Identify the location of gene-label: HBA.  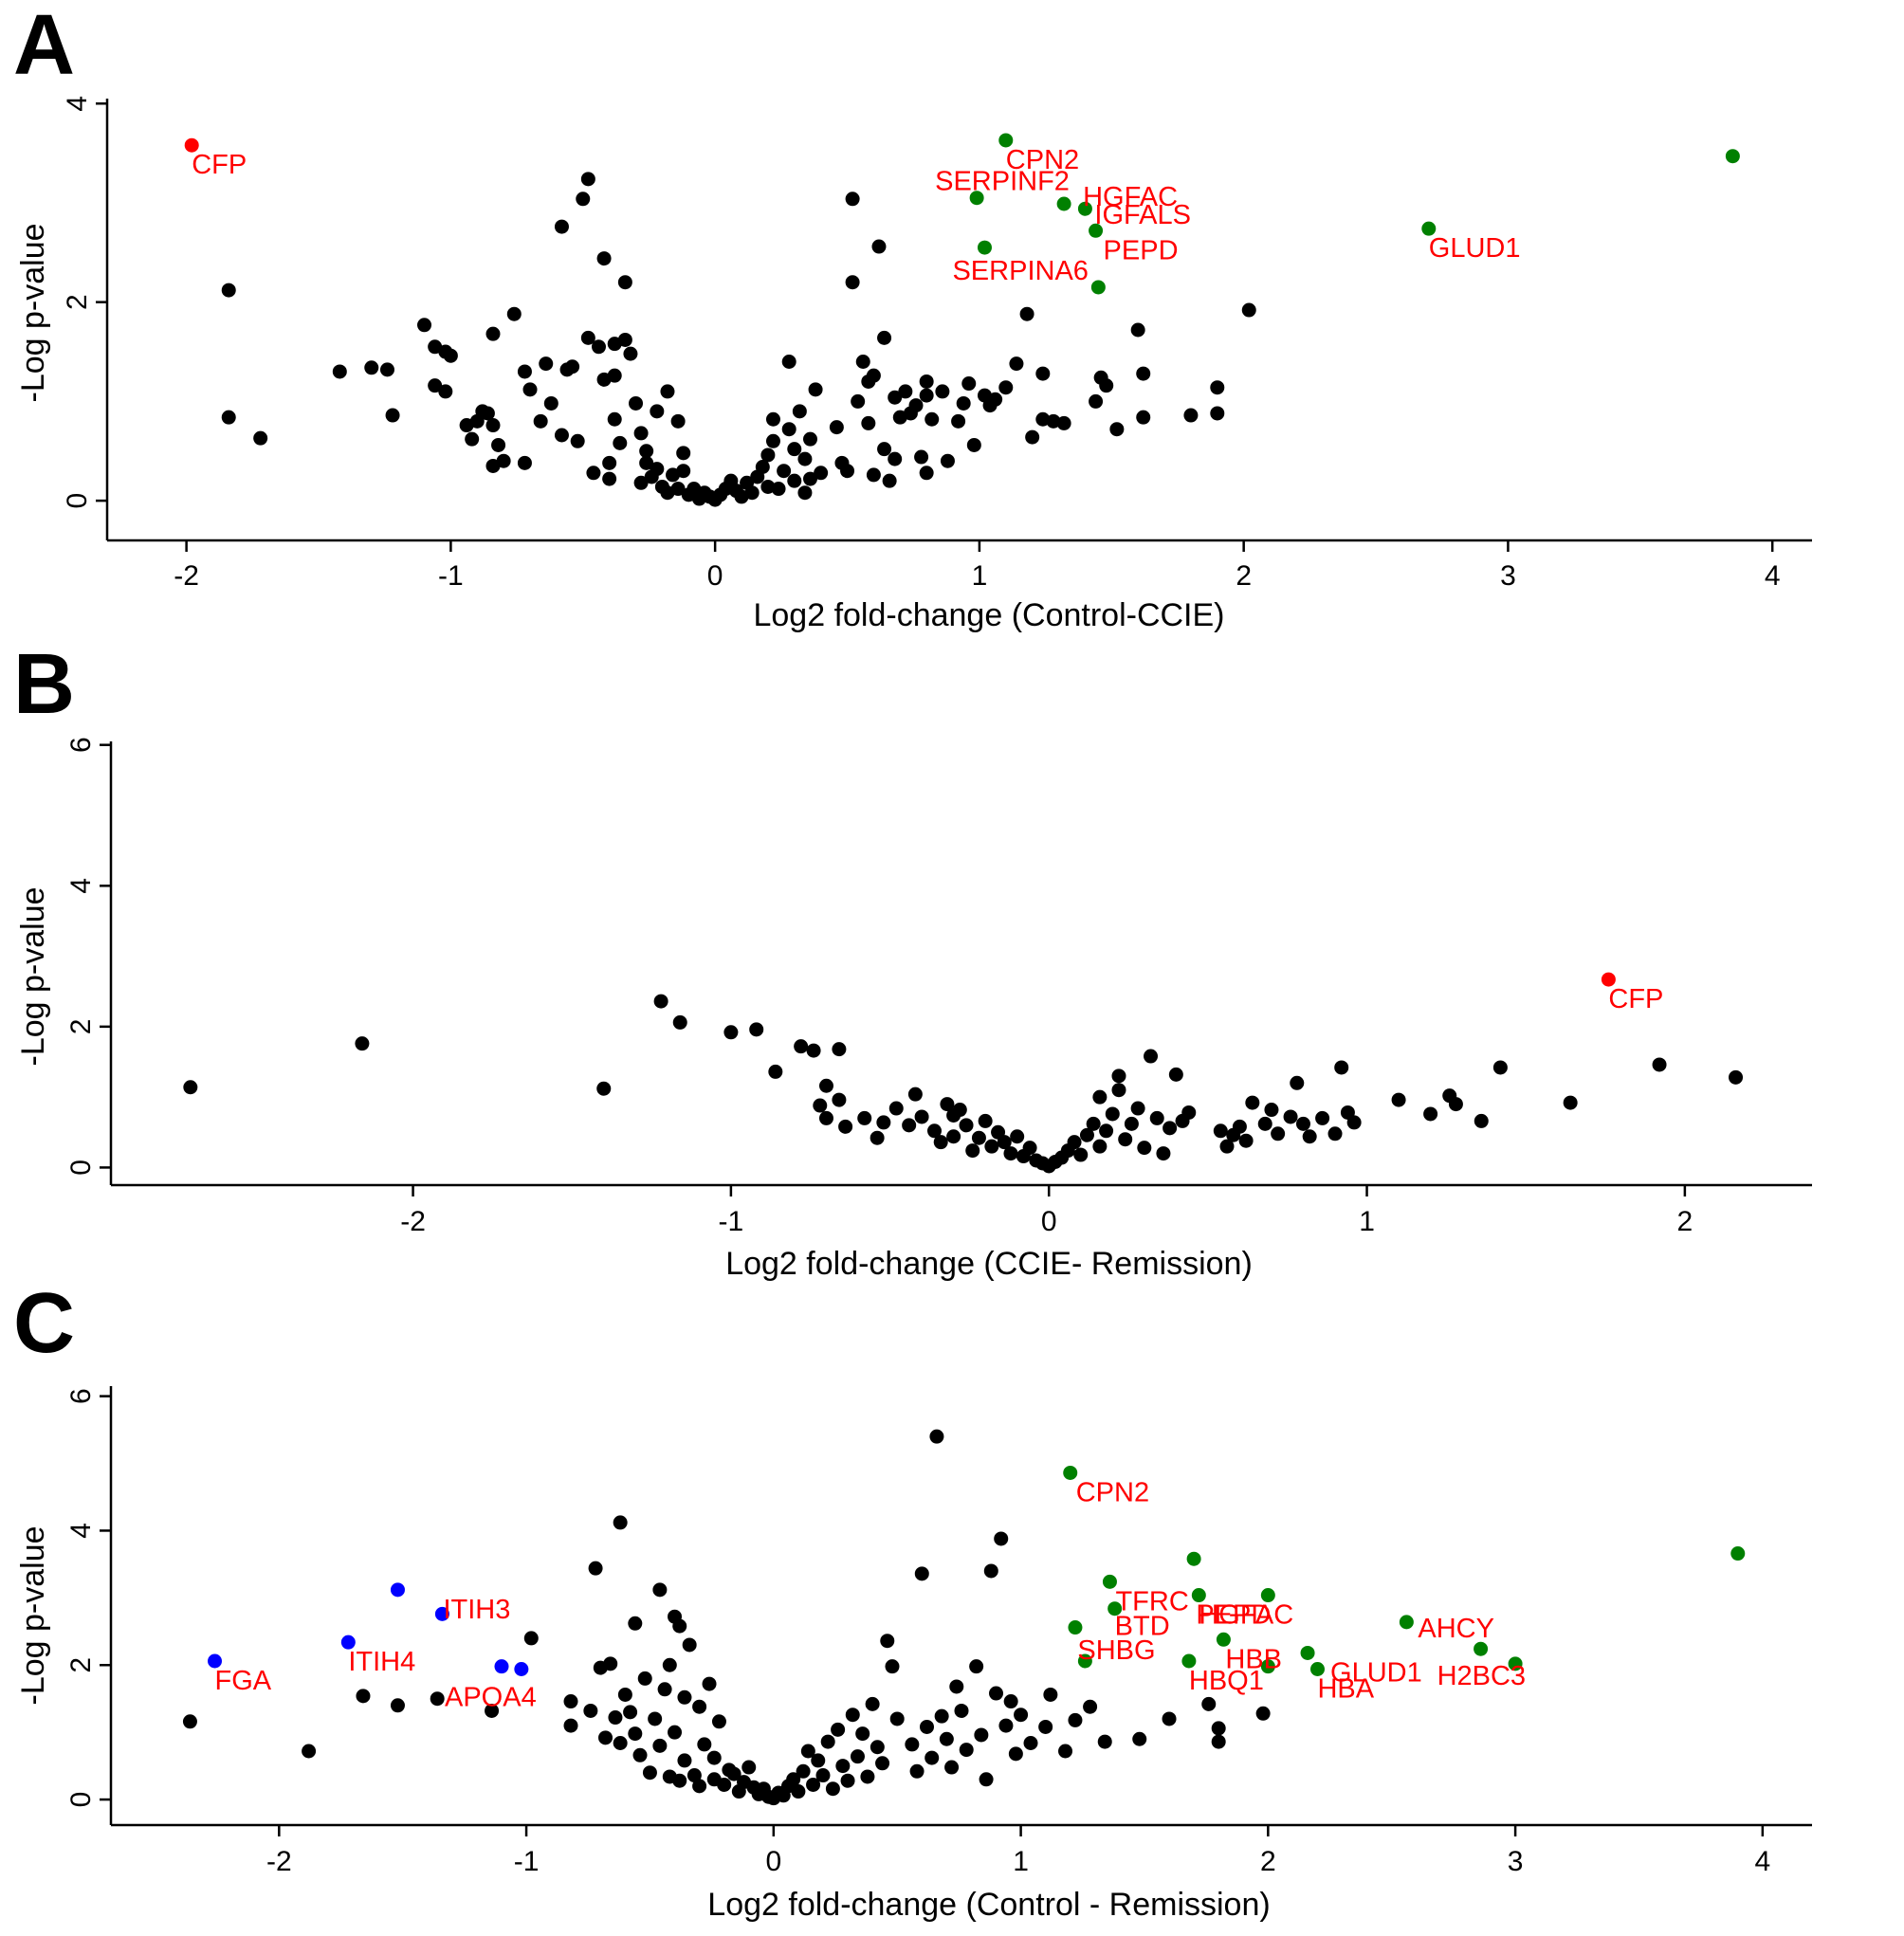
(1345, 1689).